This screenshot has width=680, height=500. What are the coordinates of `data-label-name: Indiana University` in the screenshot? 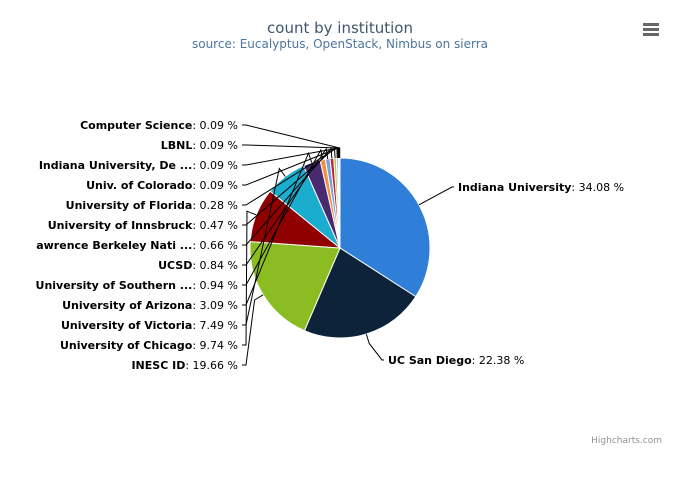 It's located at (514, 187).